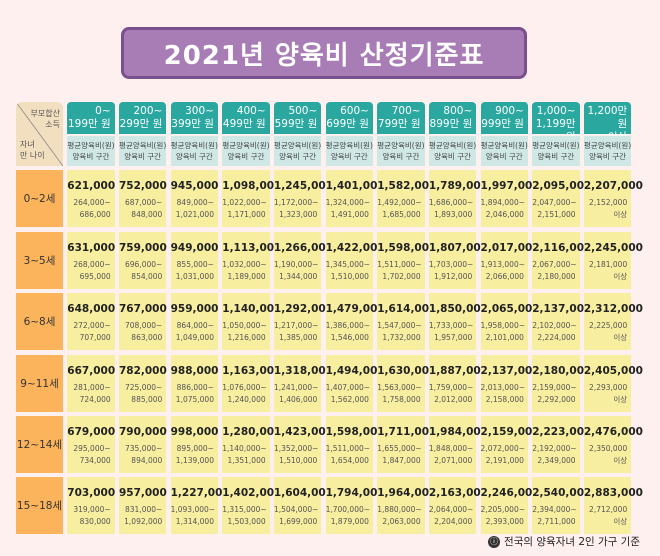 Image resolution: width=660 pixels, height=556 pixels. Describe the element at coordinates (355, 247) in the screenshot. I see `average-cost-value: 1,422,000` at that location.